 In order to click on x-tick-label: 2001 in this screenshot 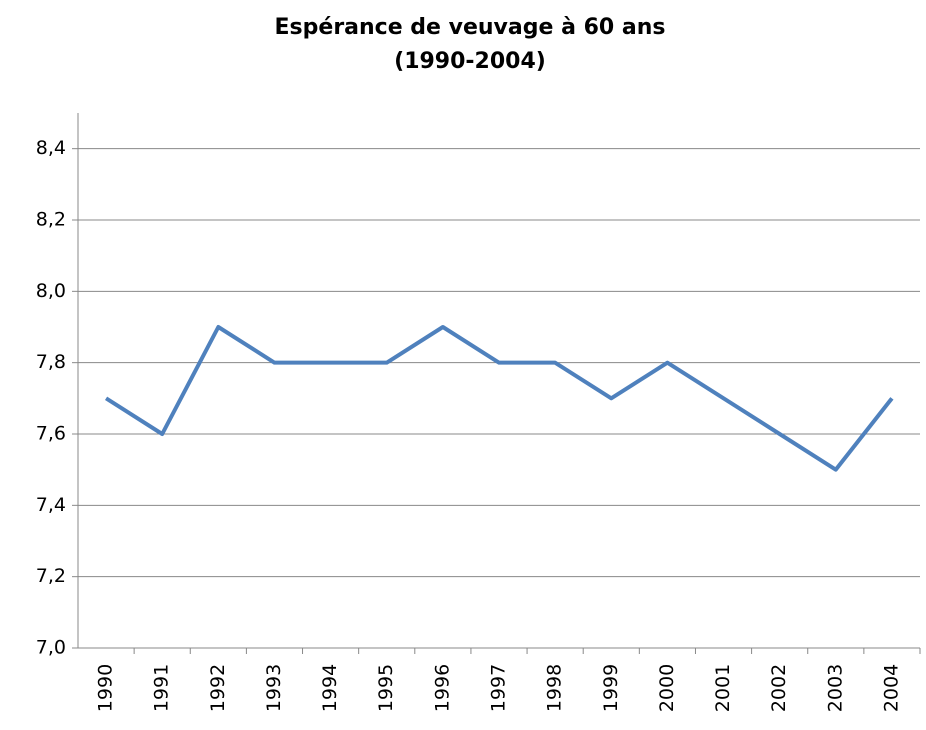, I will do `click(723, 688)`.